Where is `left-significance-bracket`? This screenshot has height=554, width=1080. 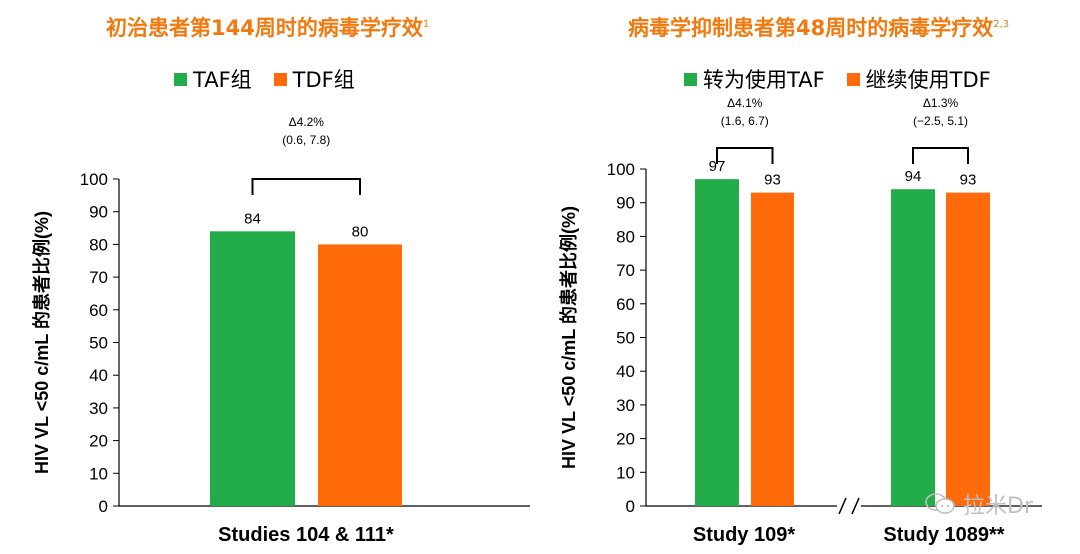 left-significance-bracket is located at coordinates (306, 186).